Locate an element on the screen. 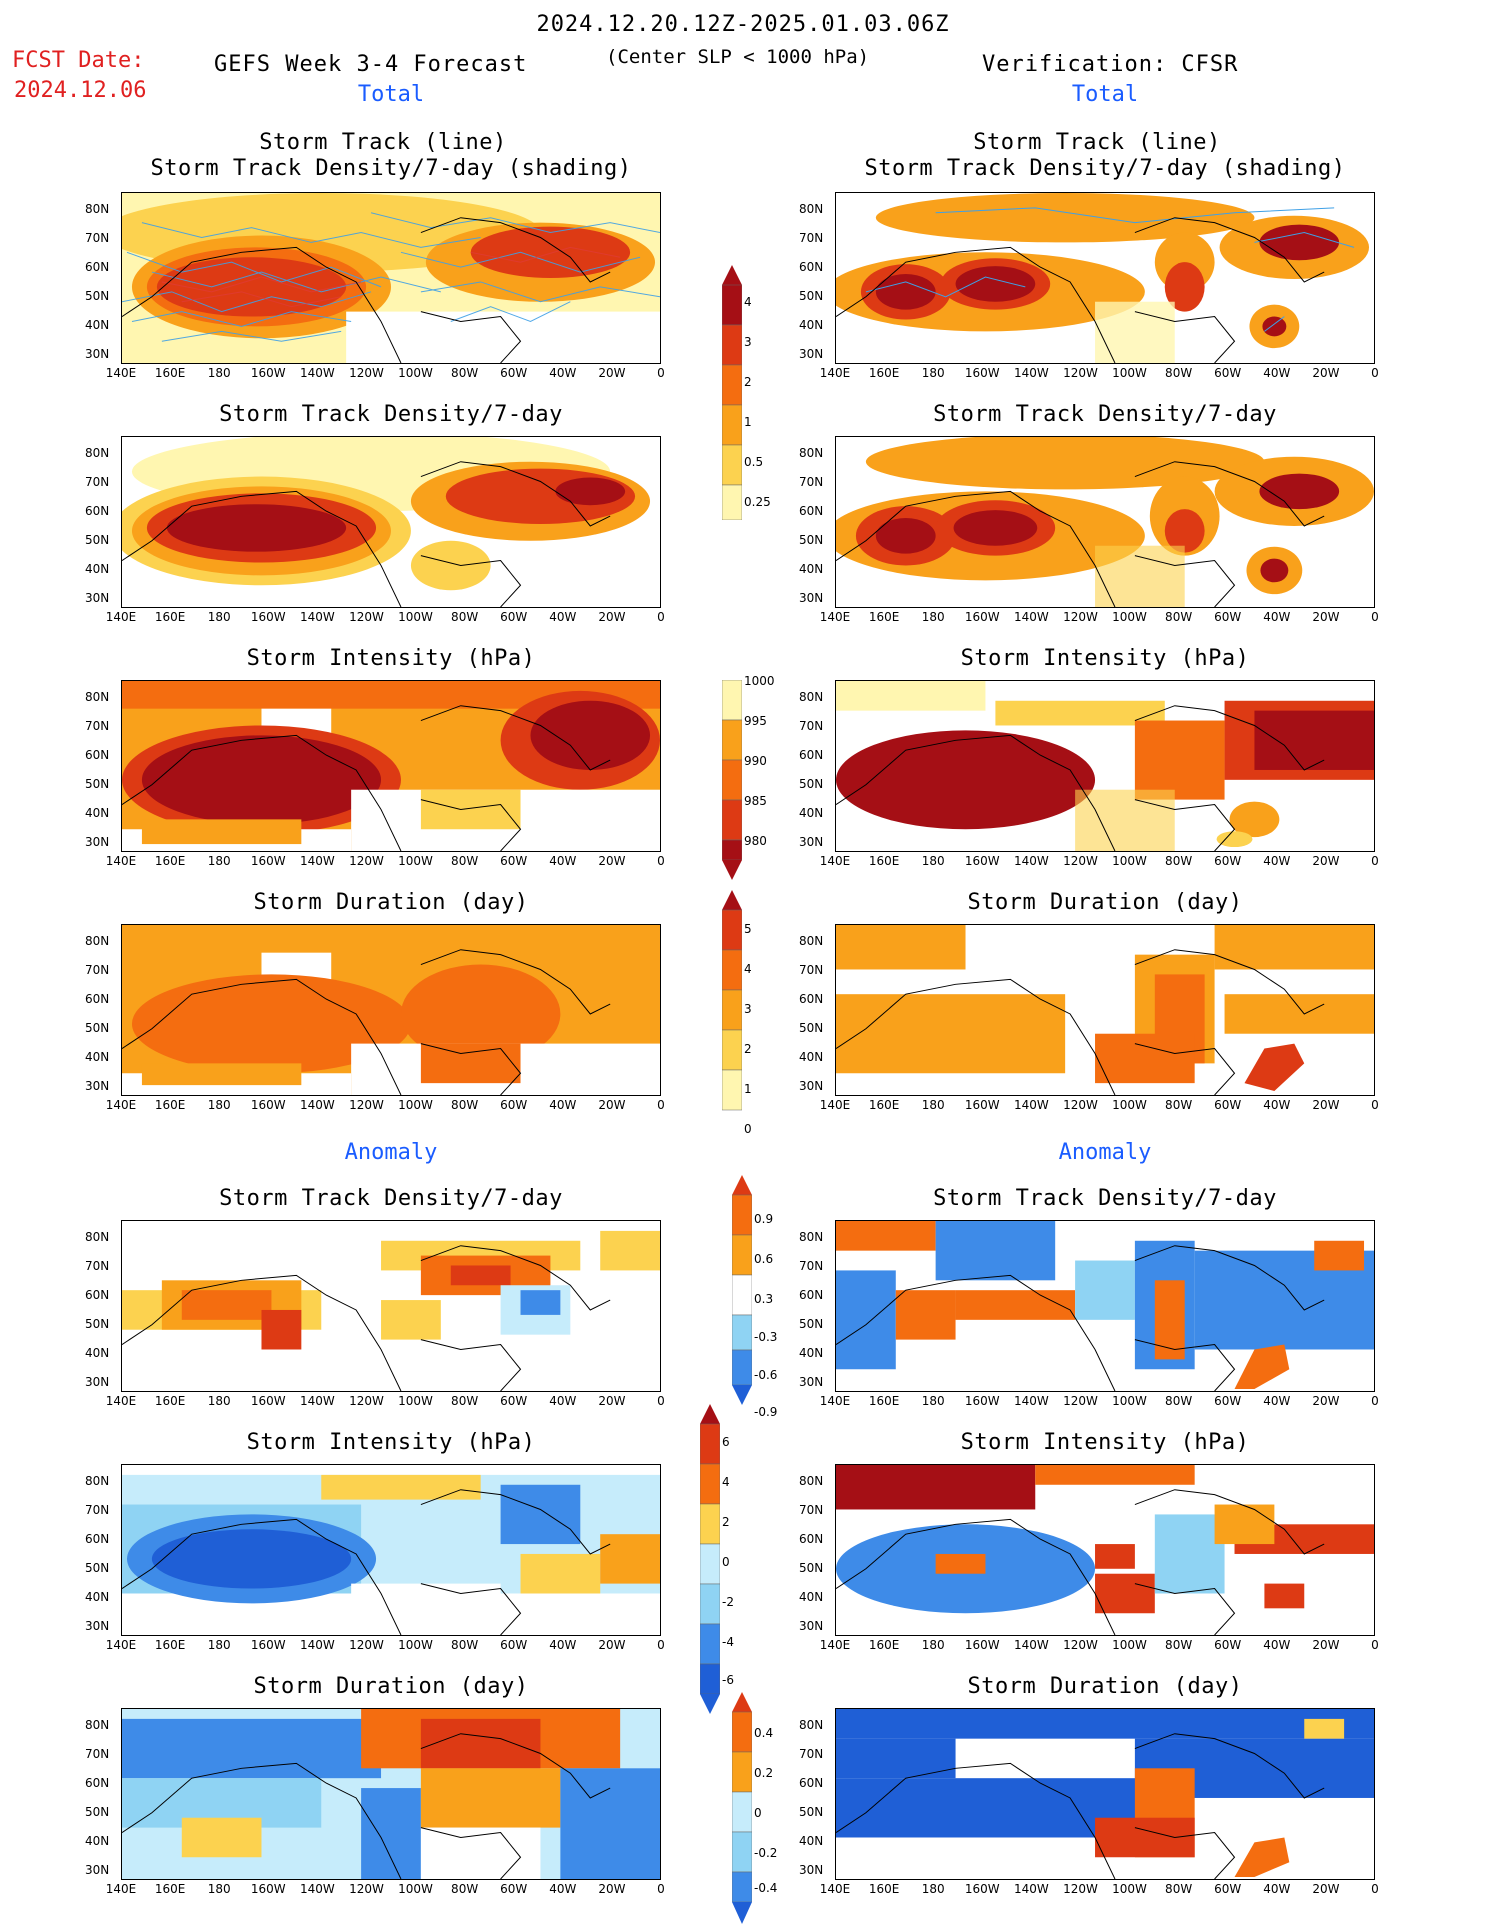 The width and height of the screenshot is (1487, 1925). cb-intensity-anom-5: -4 is located at coordinates (728, 1642).